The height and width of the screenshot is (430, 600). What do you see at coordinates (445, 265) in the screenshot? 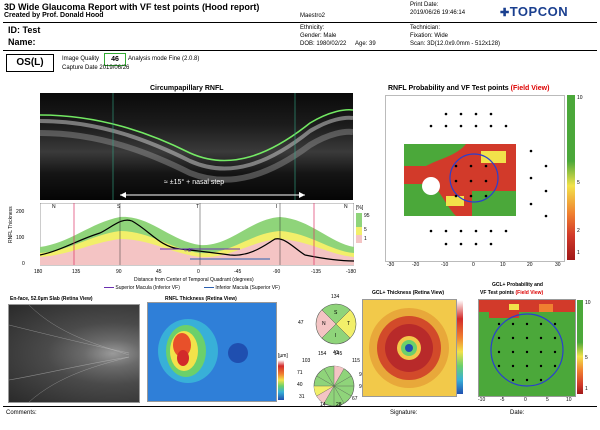
I see `field-x-m10: -10` at bounding box center [445, 265].